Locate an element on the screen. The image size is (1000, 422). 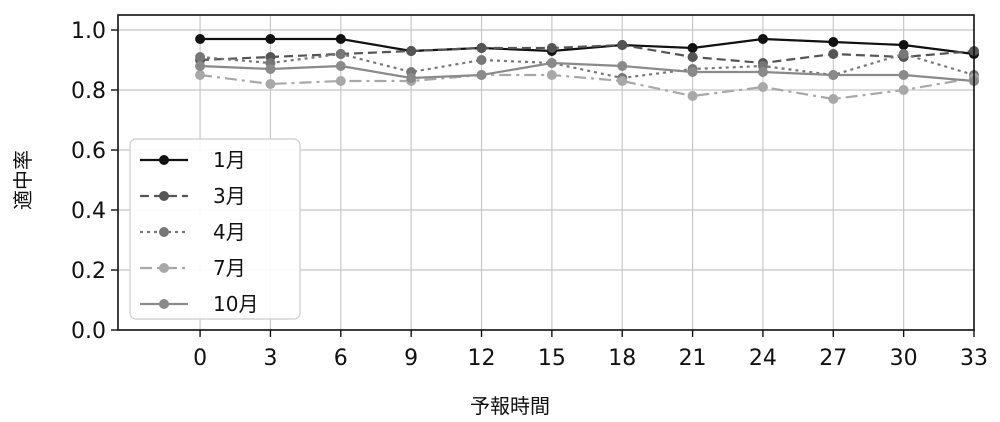
legend-label: 10月 is located at coordinates (235, 304).